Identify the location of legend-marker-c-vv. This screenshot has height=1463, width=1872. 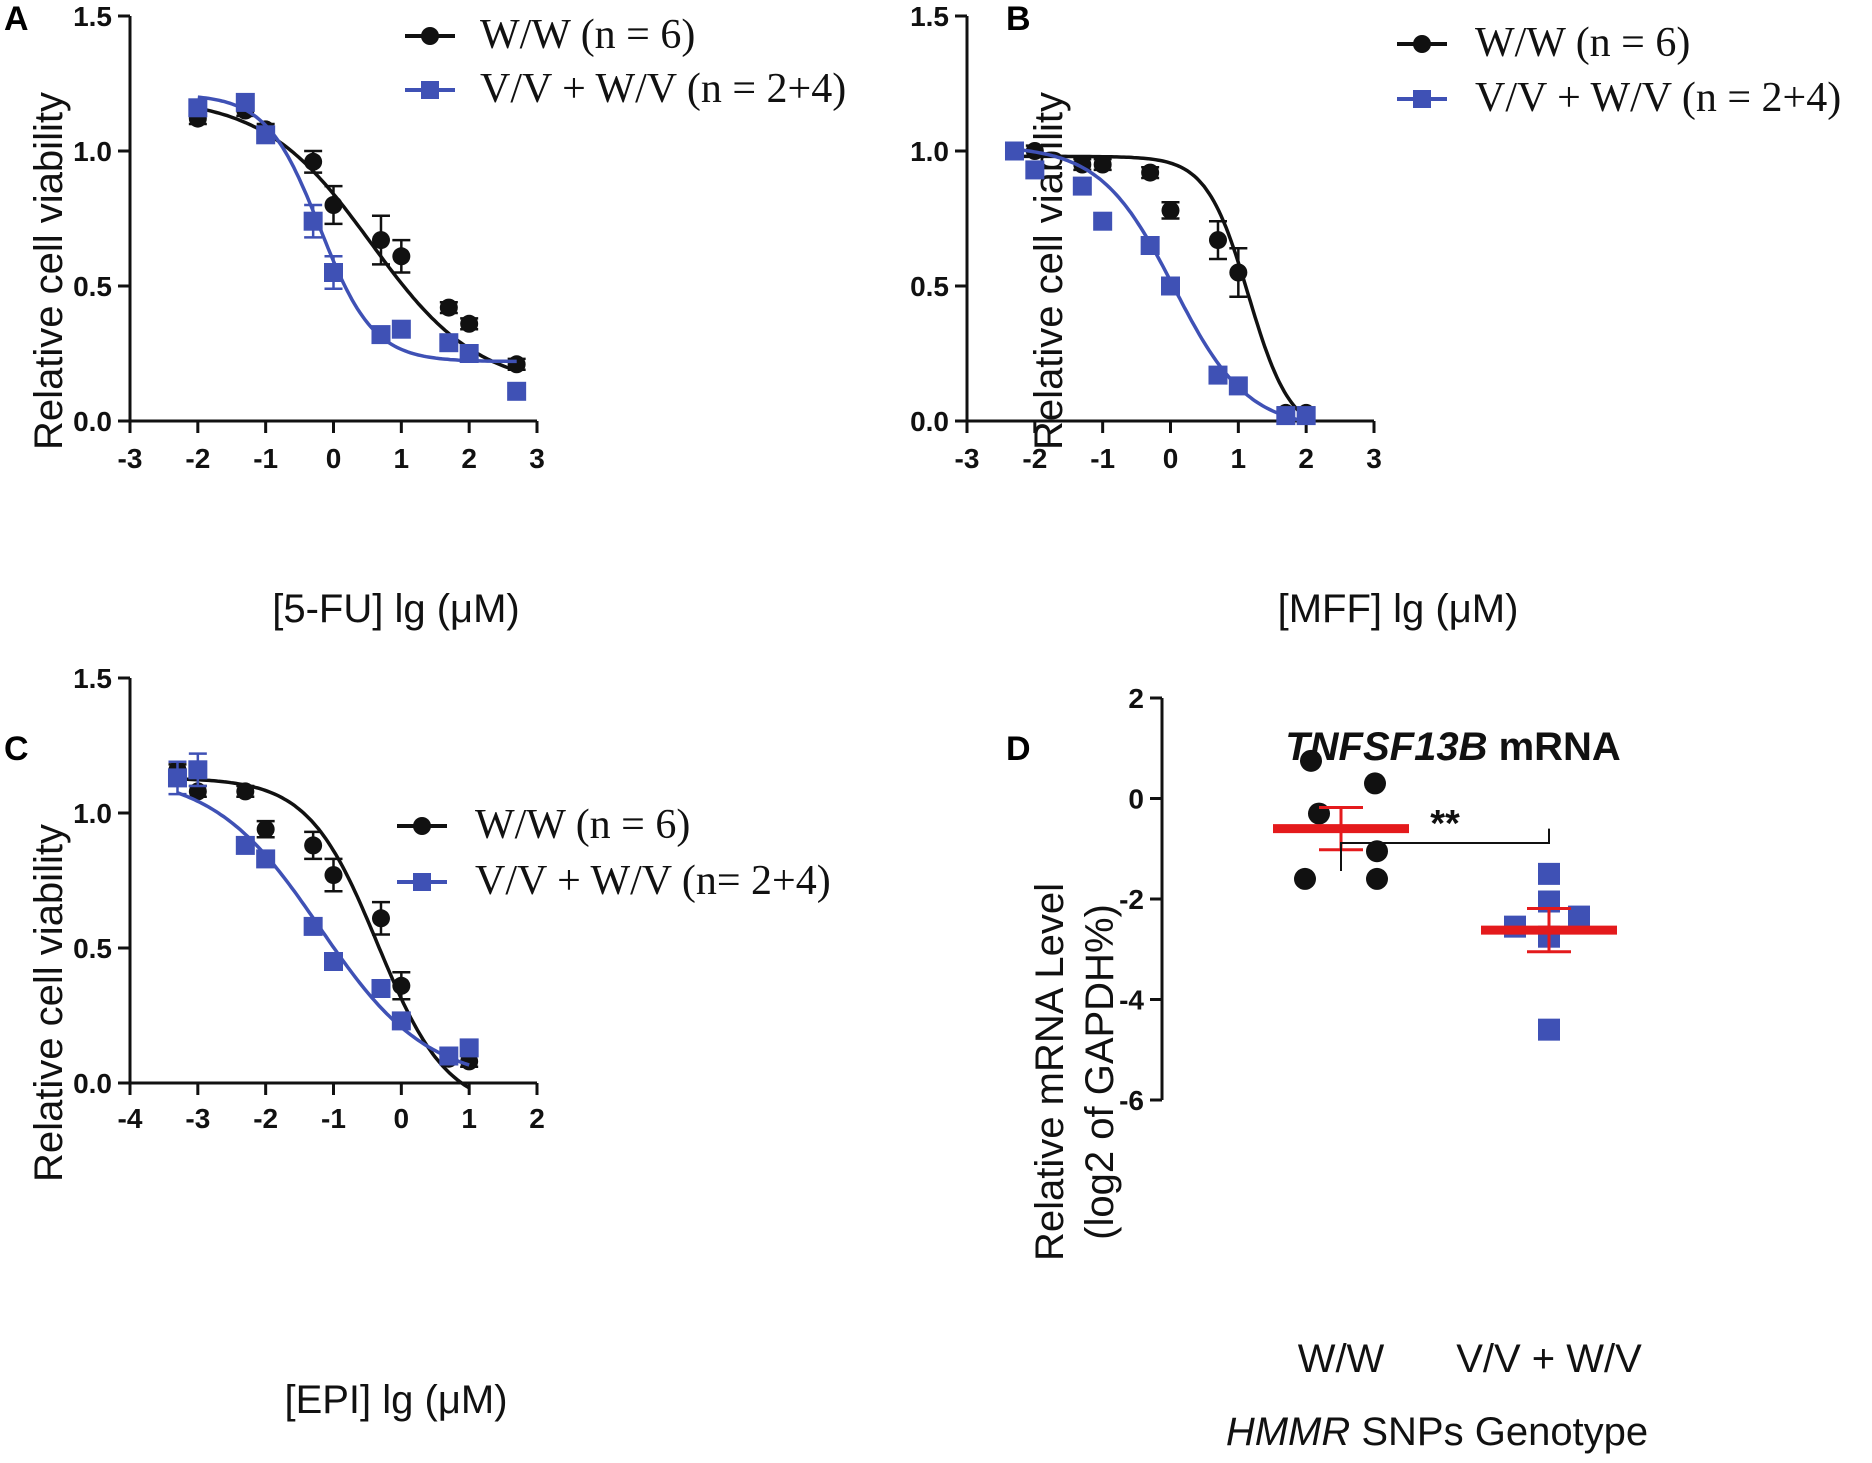
(422, 882).